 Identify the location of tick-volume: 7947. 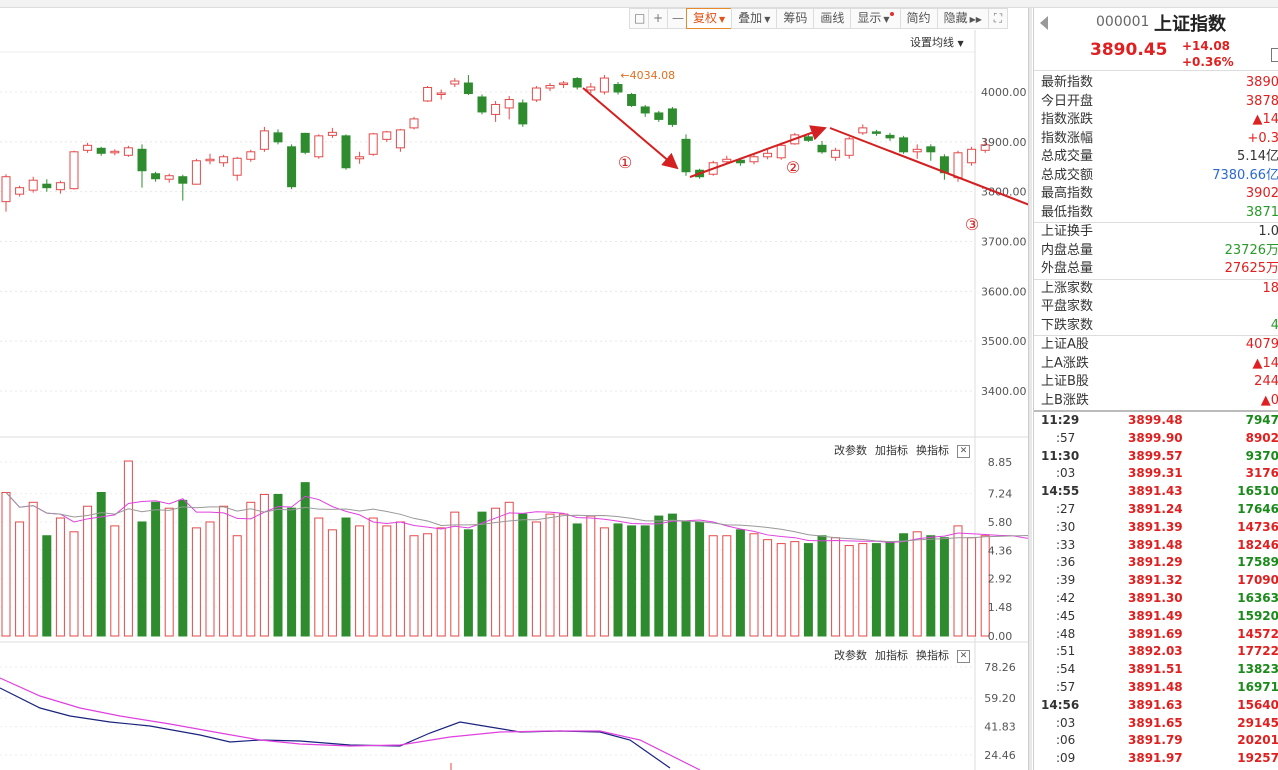
(1261, 420).